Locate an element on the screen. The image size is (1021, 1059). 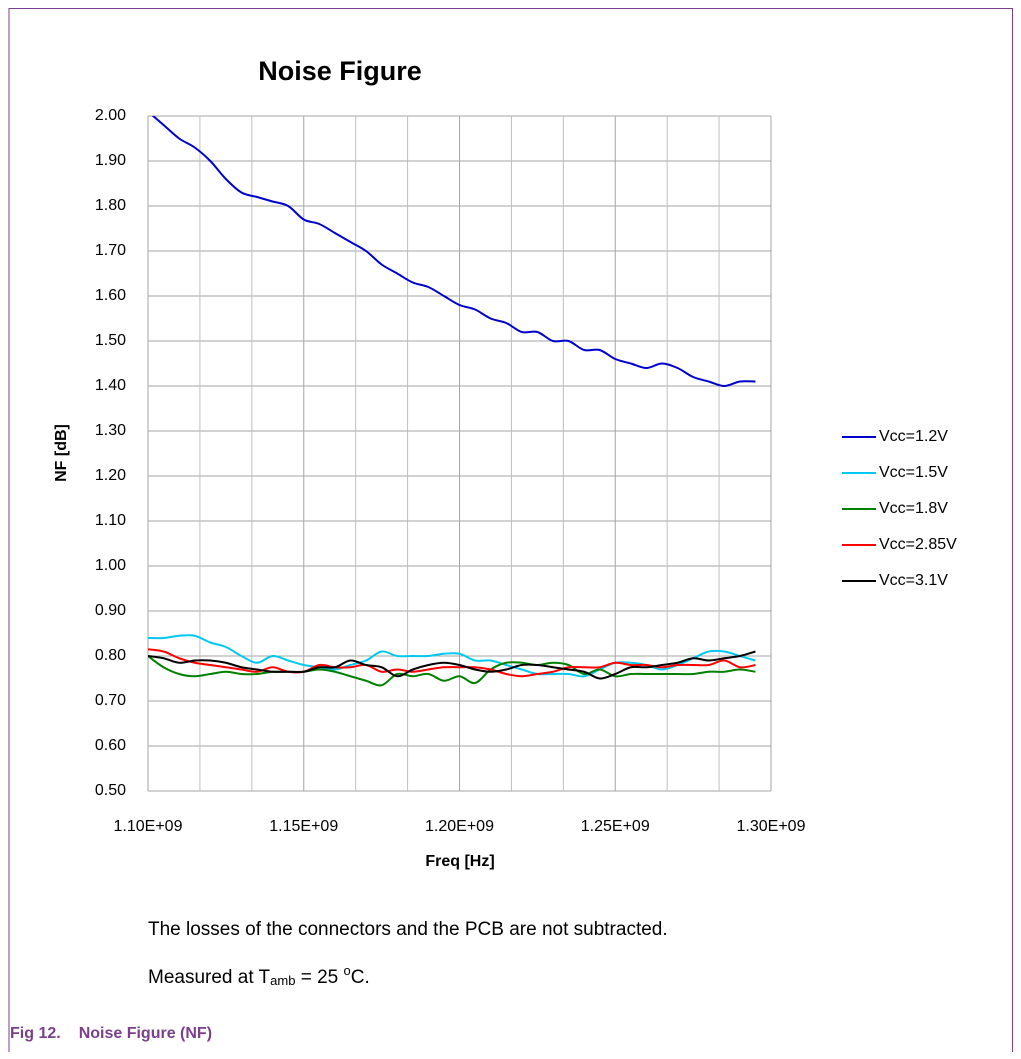
y-tick-label: 1.20 is located at coordinates (110, 475).